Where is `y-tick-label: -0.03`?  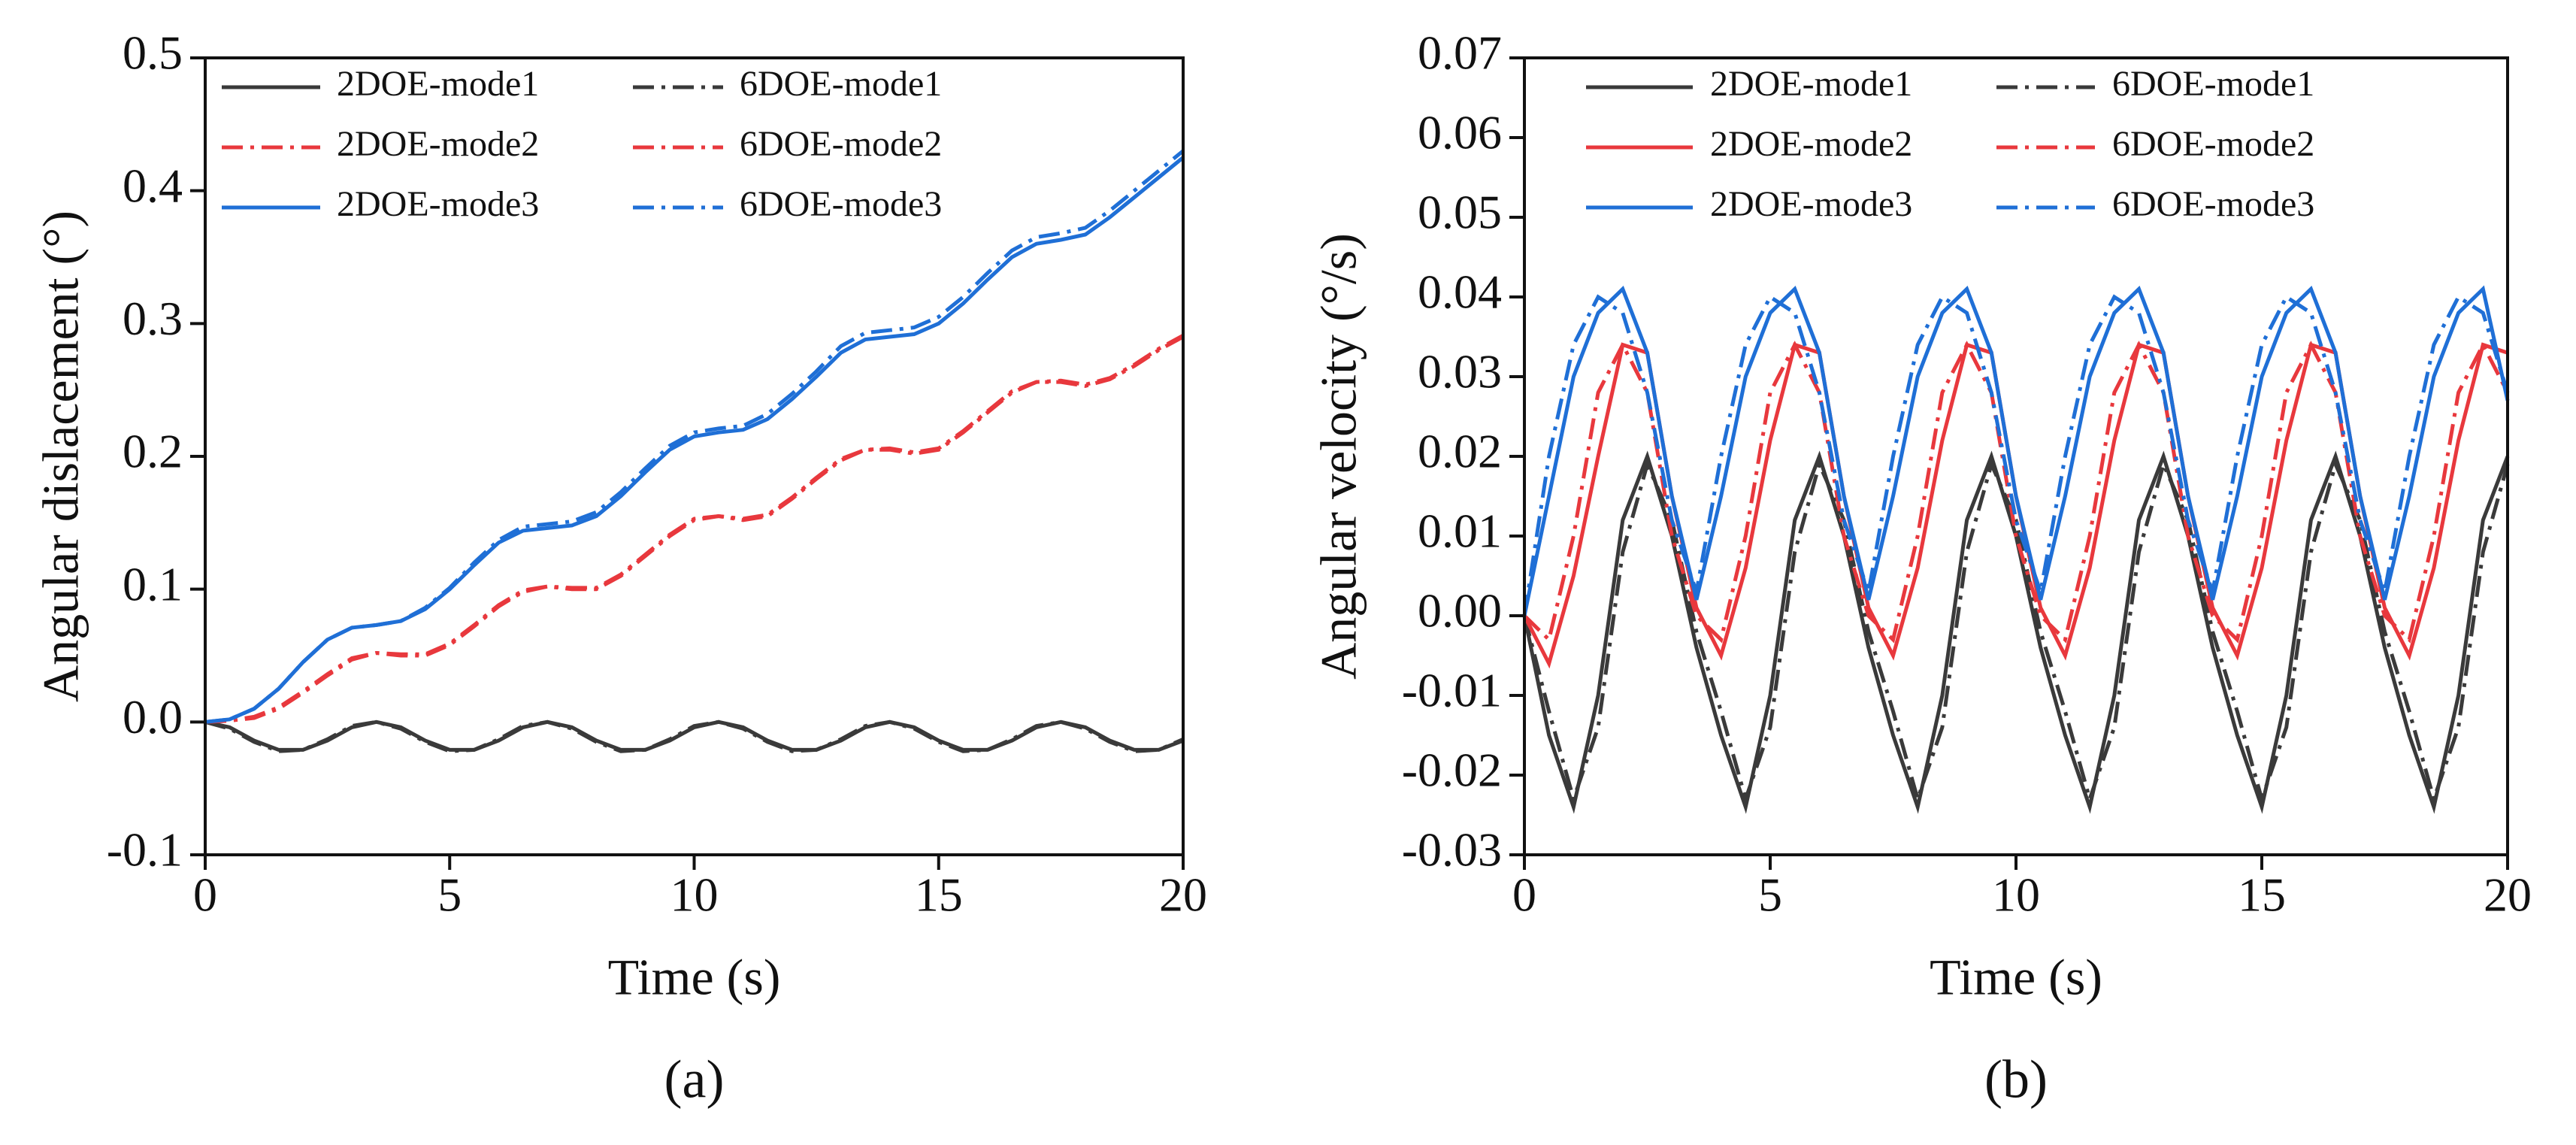
y-tick-label: -0.03 is located at coordinates (1452, 850).